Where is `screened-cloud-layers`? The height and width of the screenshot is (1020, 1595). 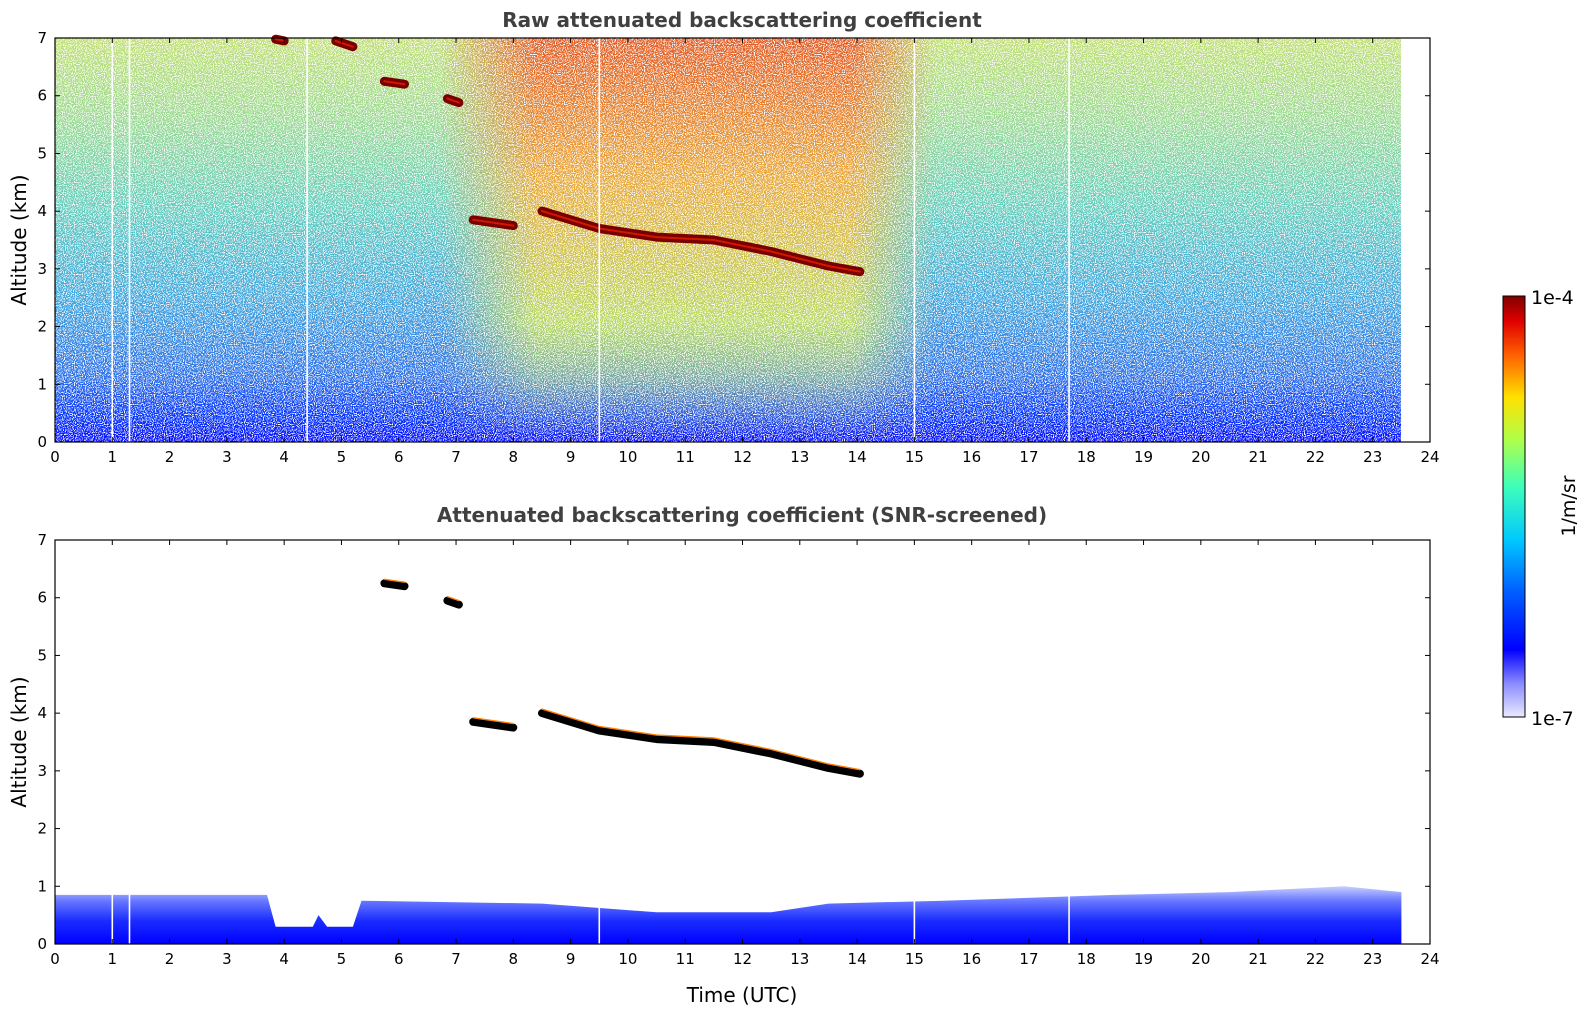 screened-cloud-layers is located at coordinates (622, 678).